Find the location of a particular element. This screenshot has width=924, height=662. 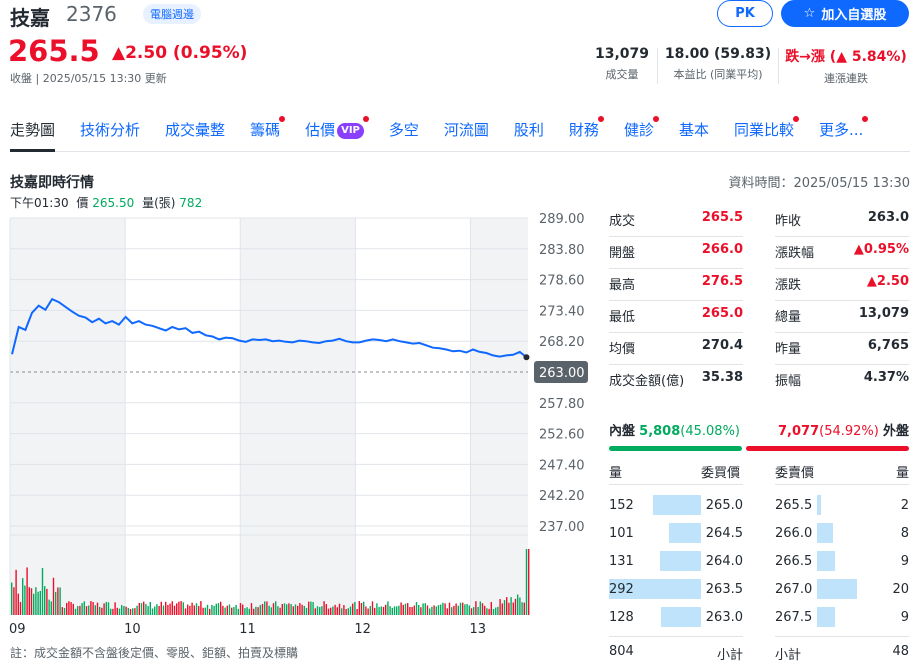

bid-price: 263.0 is located at coordinates (724, 617).